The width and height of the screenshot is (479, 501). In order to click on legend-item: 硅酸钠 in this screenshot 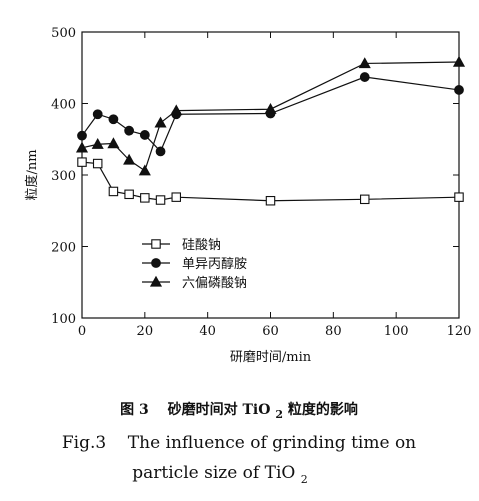, I will do `click(181, 245)`.